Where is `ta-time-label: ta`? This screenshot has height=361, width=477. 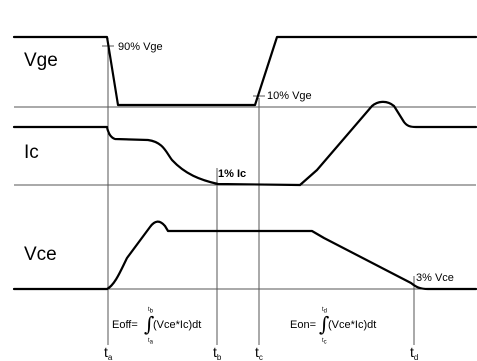
ta-time-label: ta is located at coordinates (108, 352).